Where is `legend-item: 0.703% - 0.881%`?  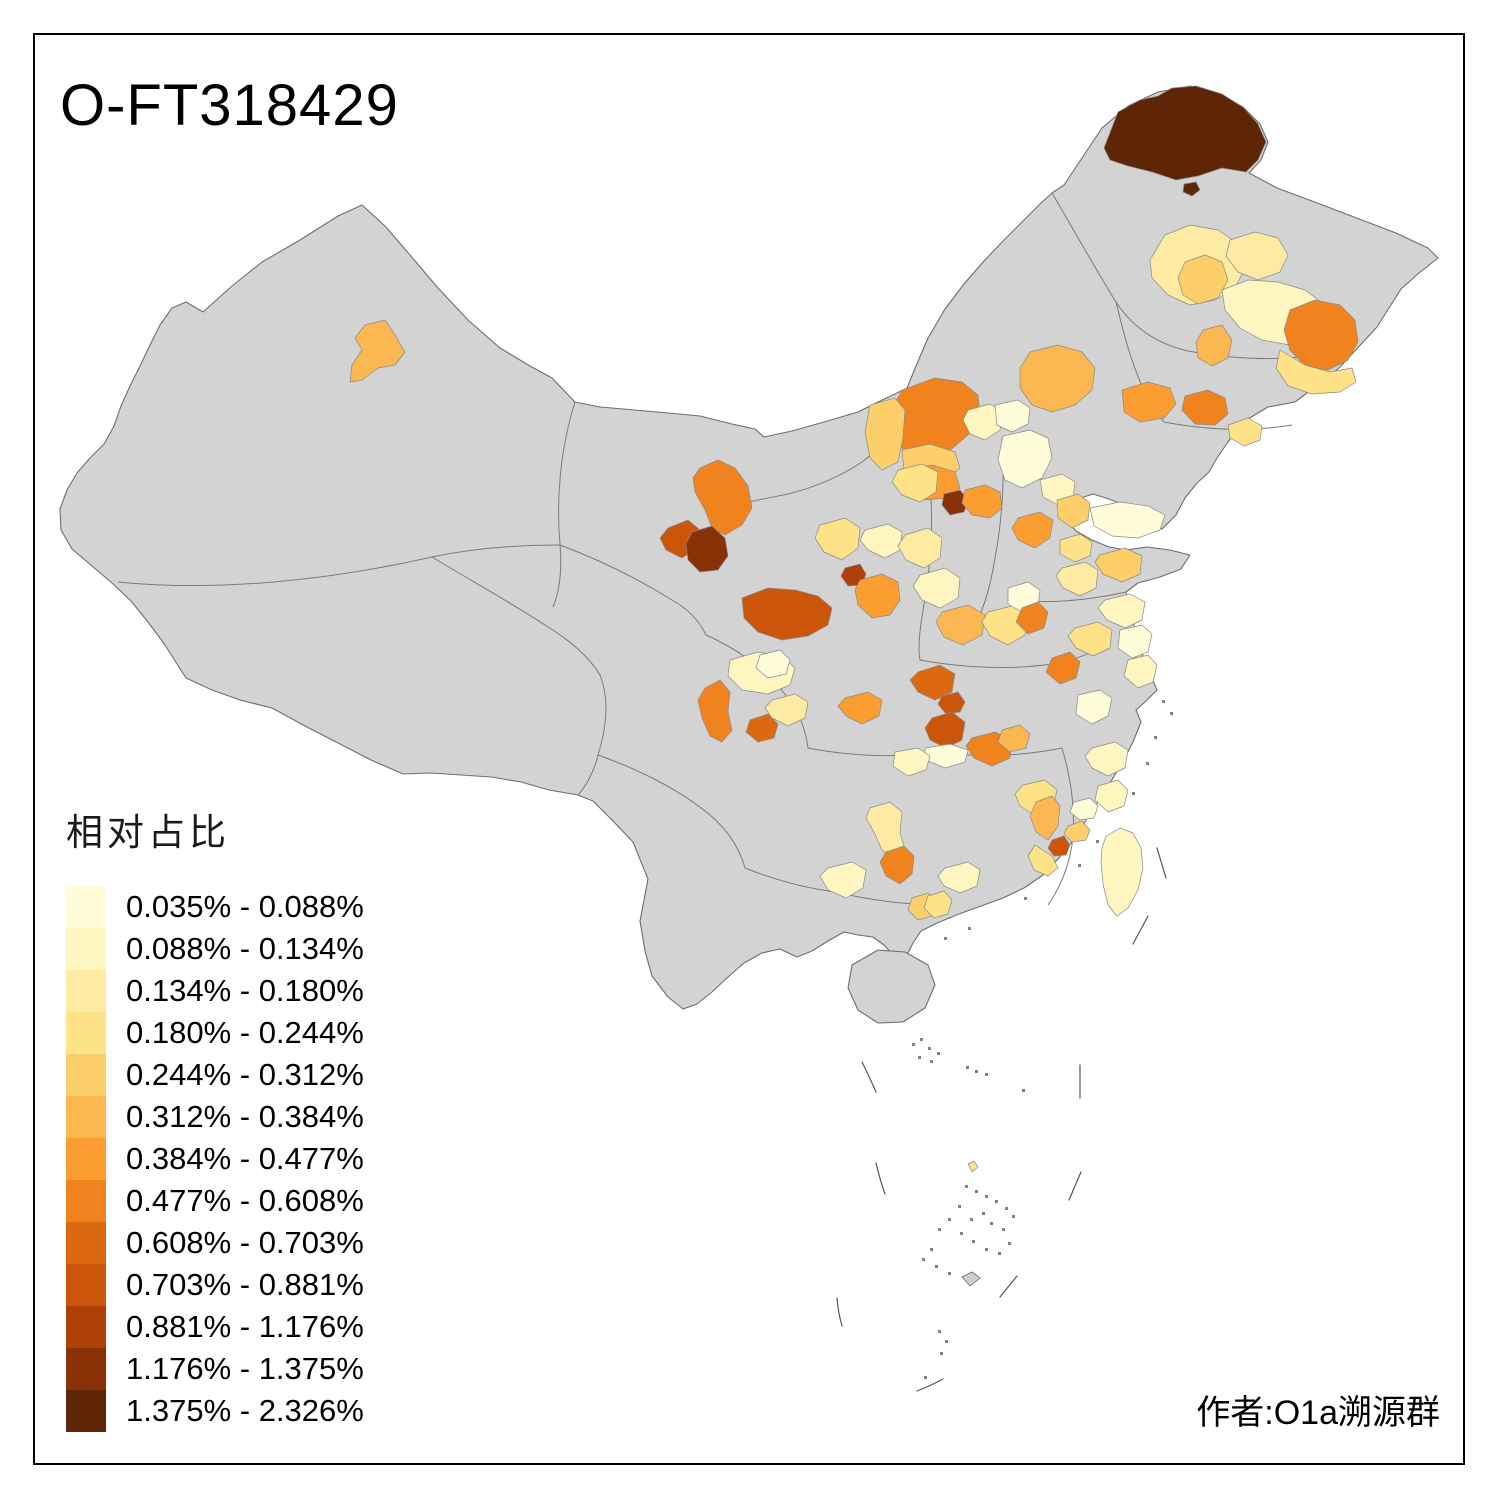
legend-item: 0.703% - 0.881% is located at coordinates (215, 1285).